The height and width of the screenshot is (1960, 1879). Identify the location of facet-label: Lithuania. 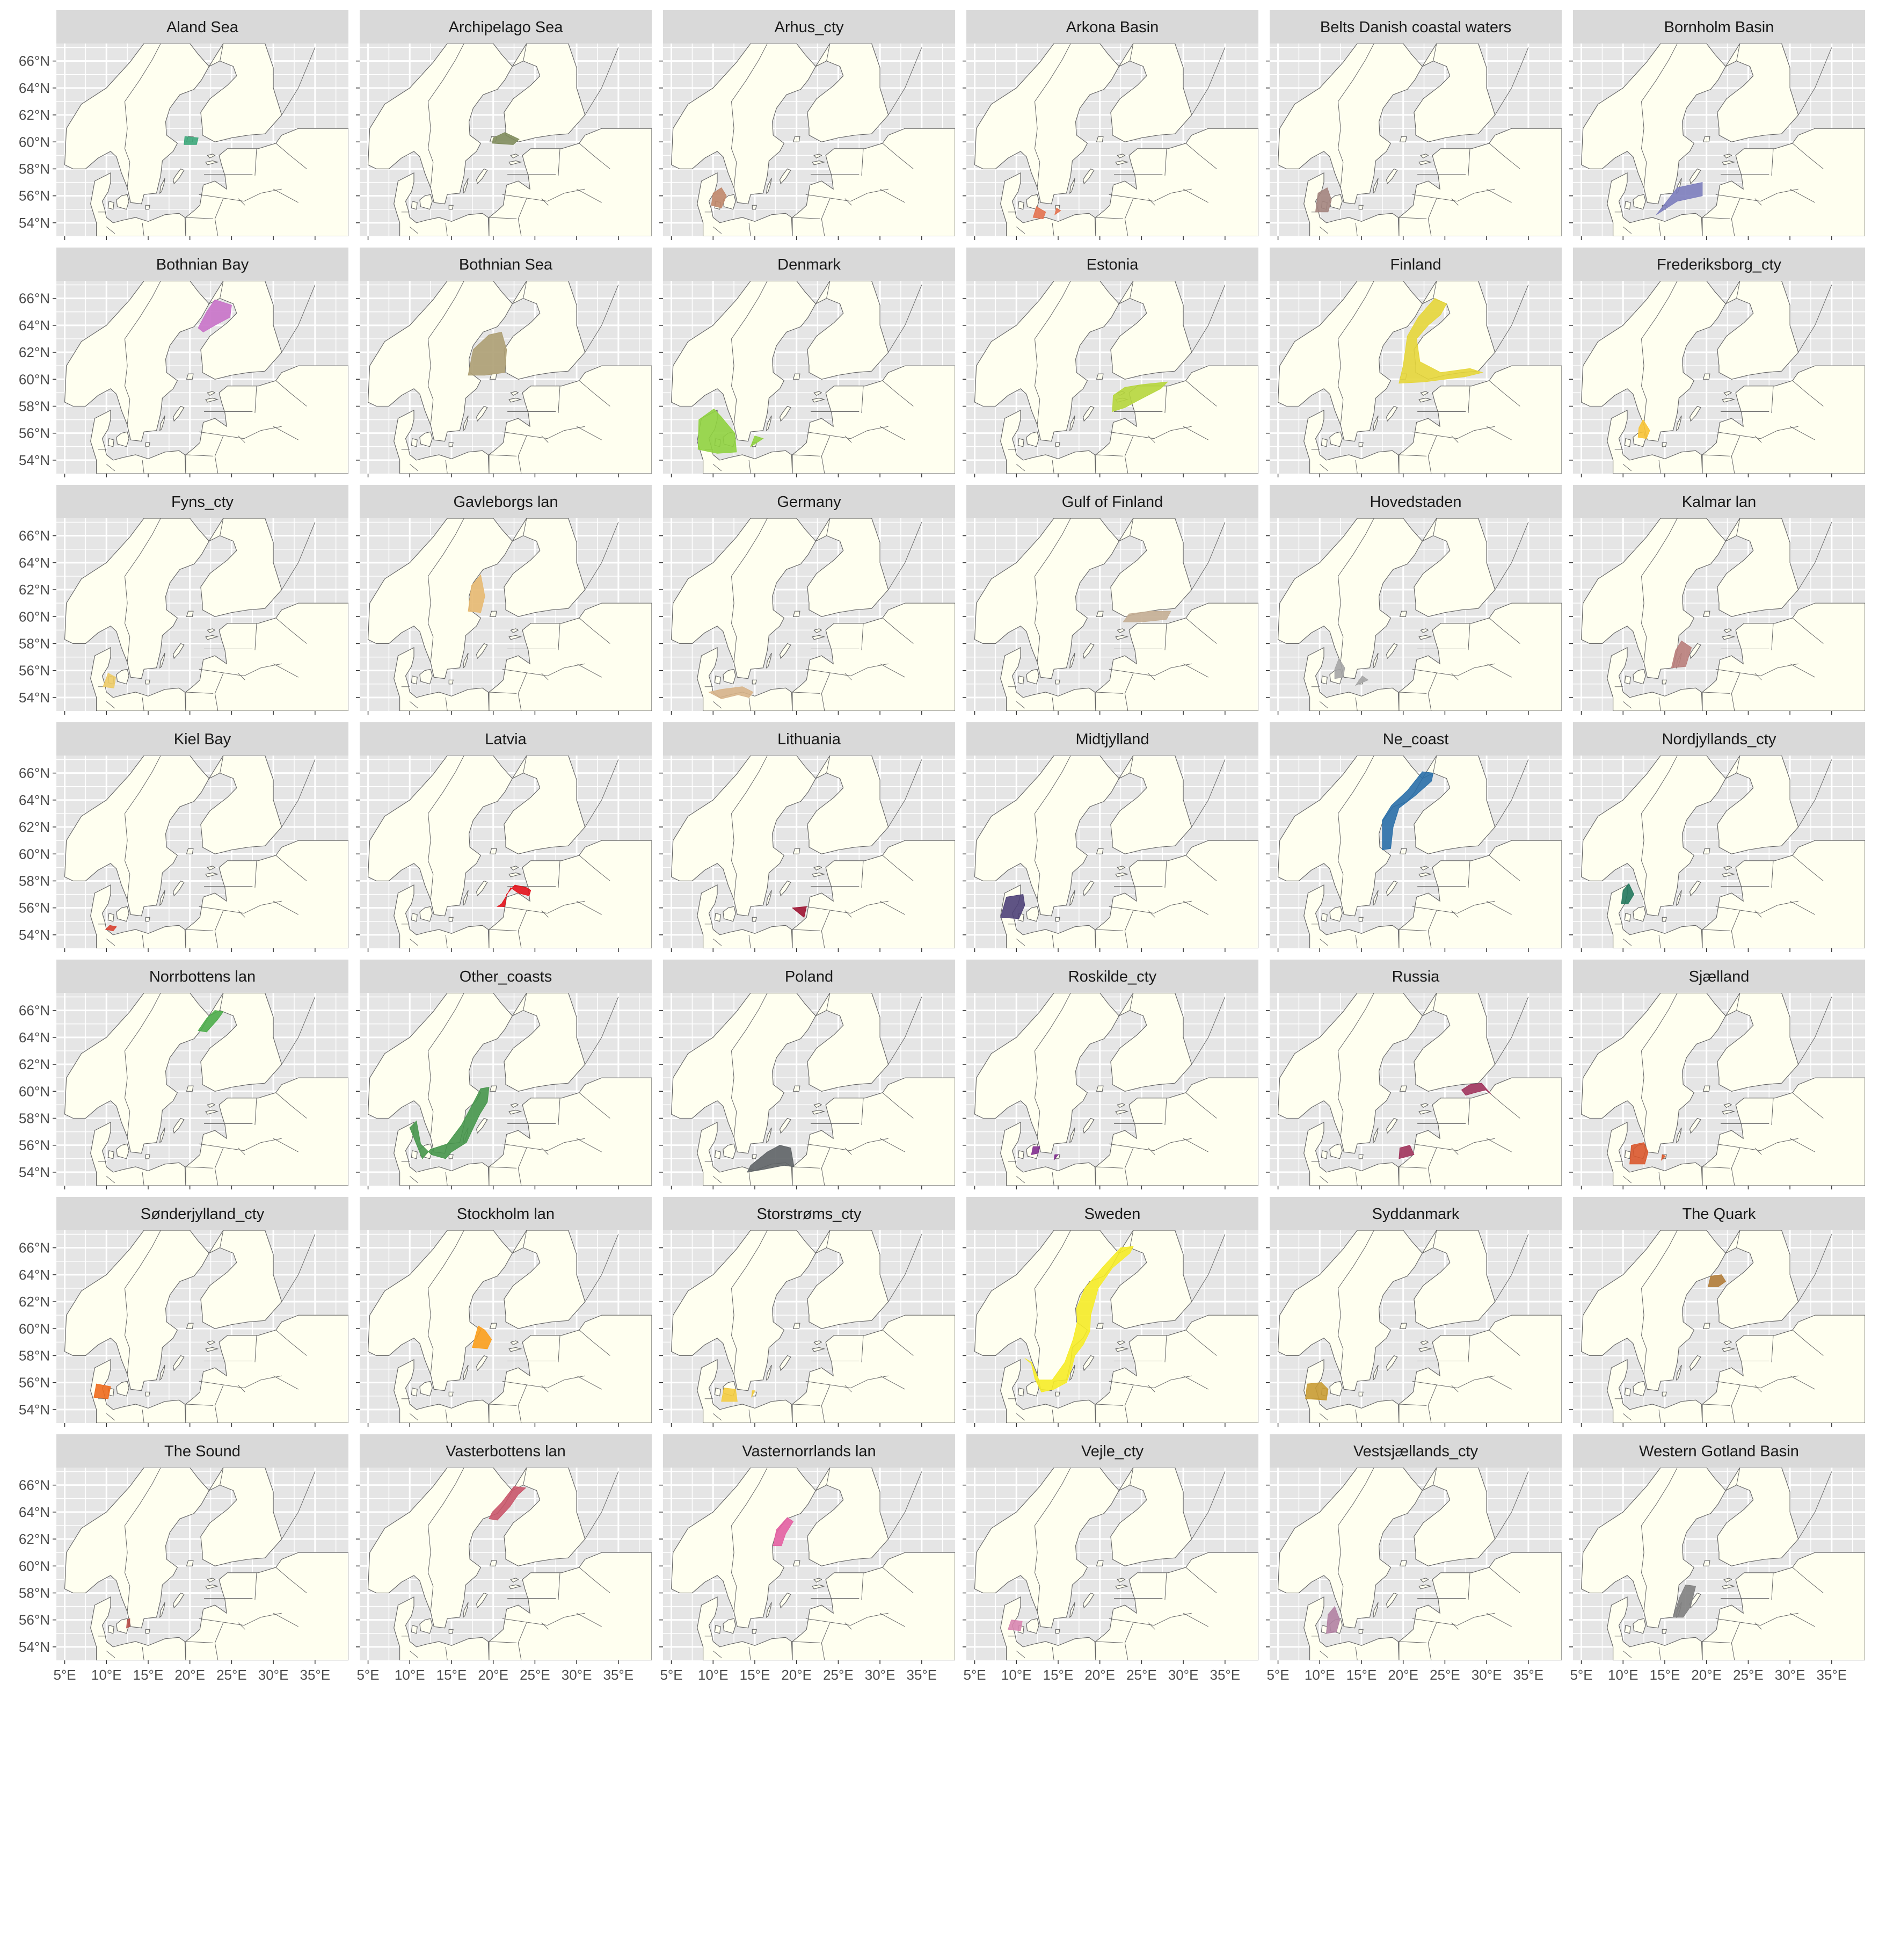
(809, 739).